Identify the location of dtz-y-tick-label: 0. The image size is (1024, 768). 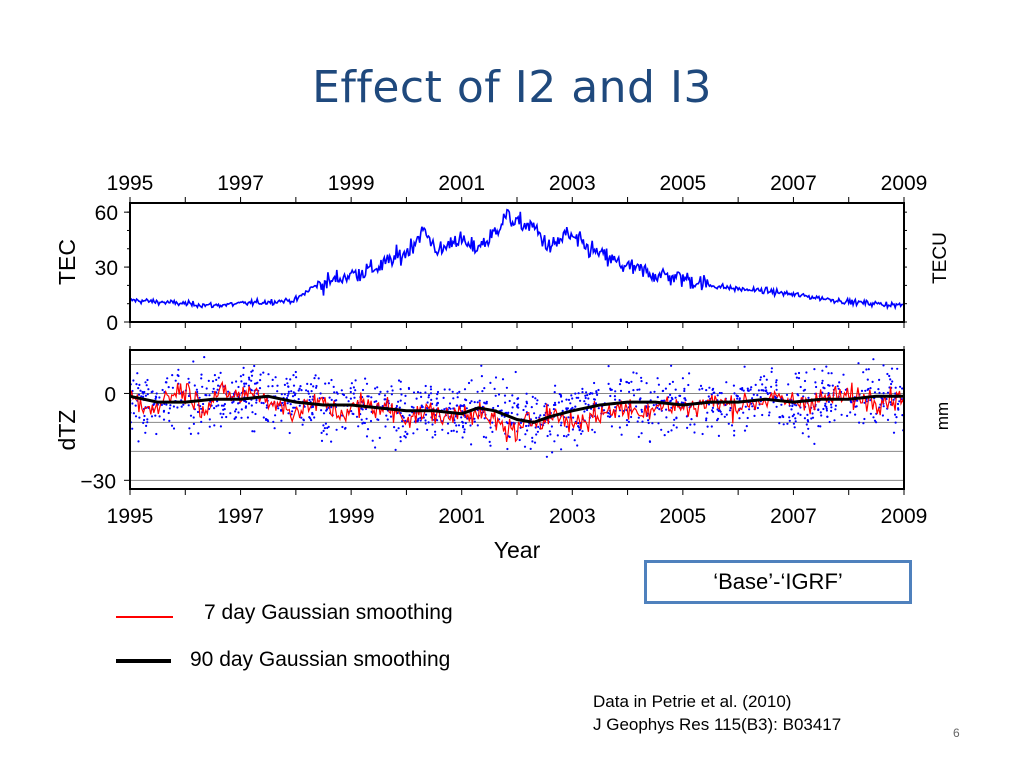
(110, 394).